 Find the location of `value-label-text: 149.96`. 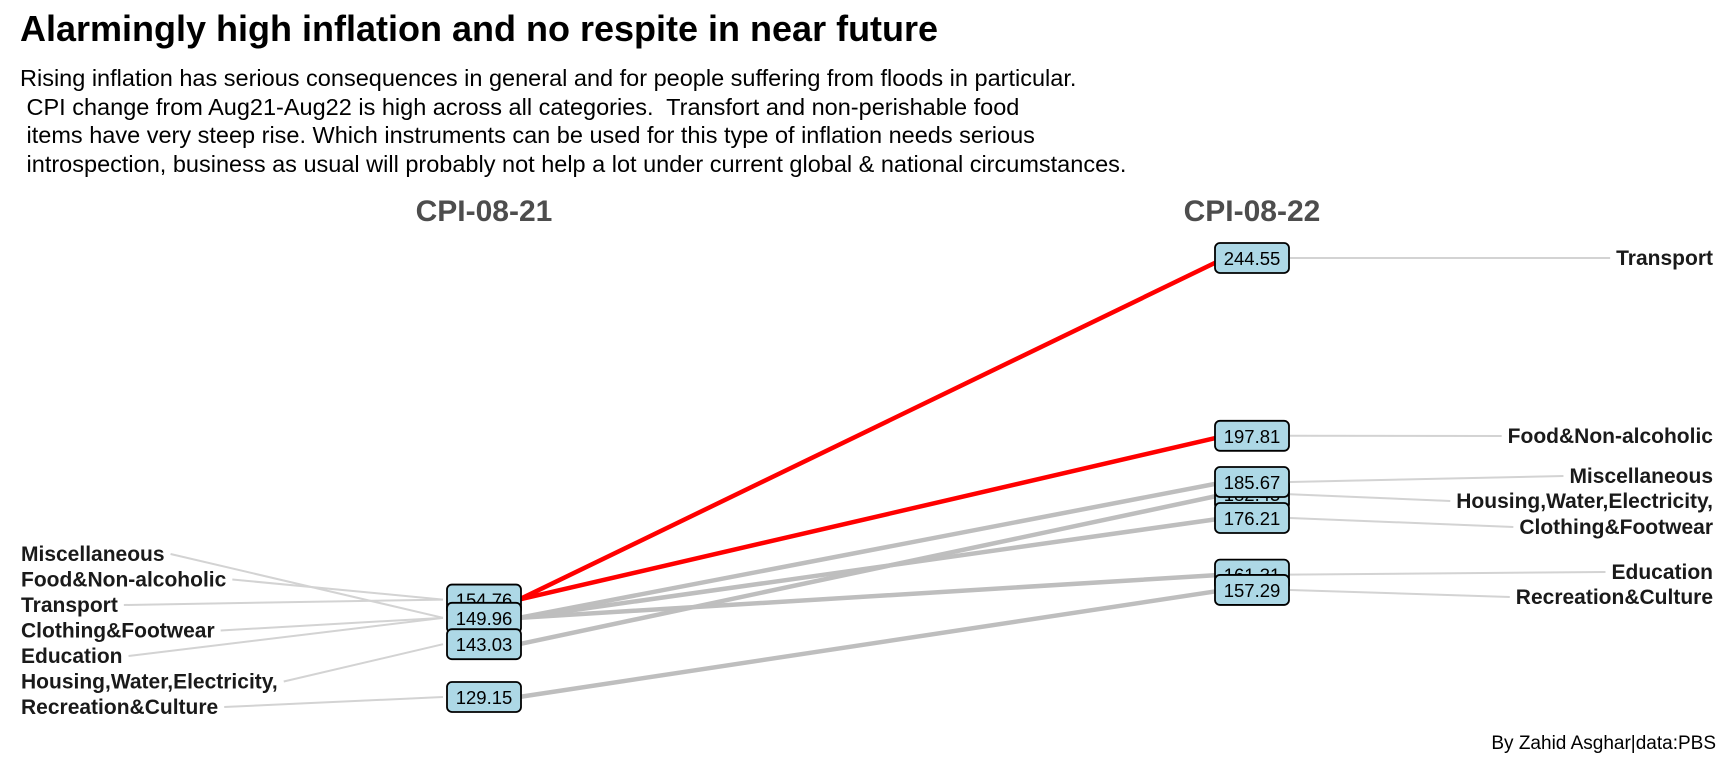

value-label-text: 149.96 is located at coordinates (484, 618).